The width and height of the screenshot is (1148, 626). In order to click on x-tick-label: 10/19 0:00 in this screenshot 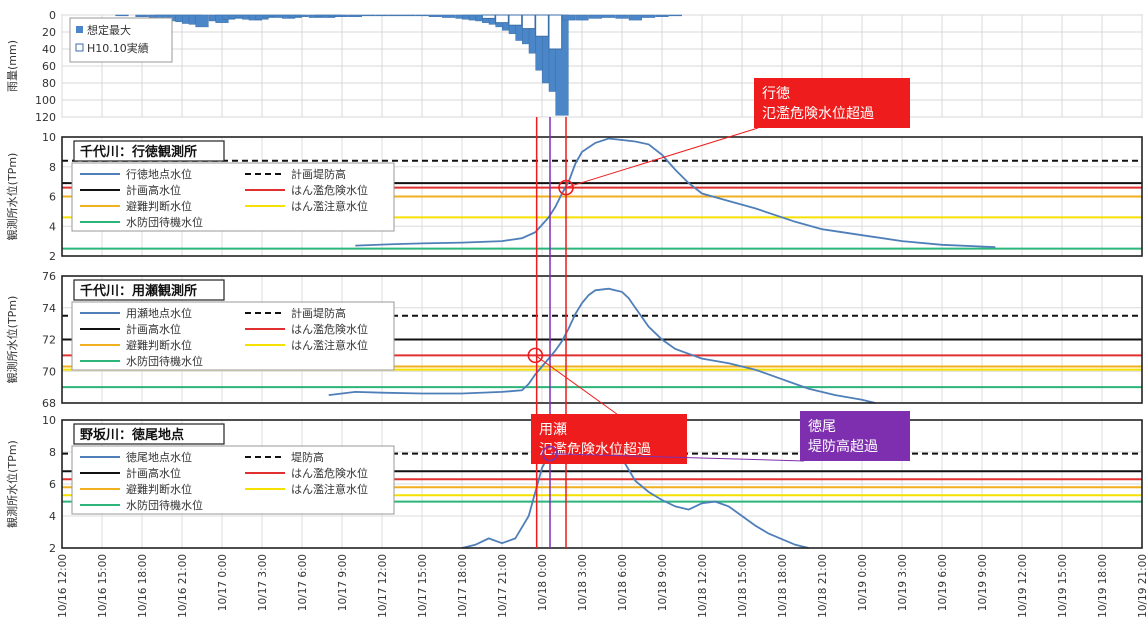, I will do `click(863, 582)`.